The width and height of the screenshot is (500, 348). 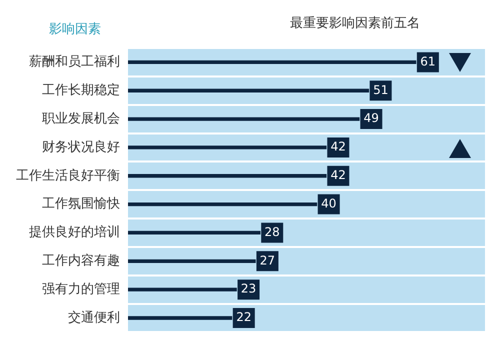 I want to click on y-tick-label: 工作长期稳定, so click(x=81, y=90).